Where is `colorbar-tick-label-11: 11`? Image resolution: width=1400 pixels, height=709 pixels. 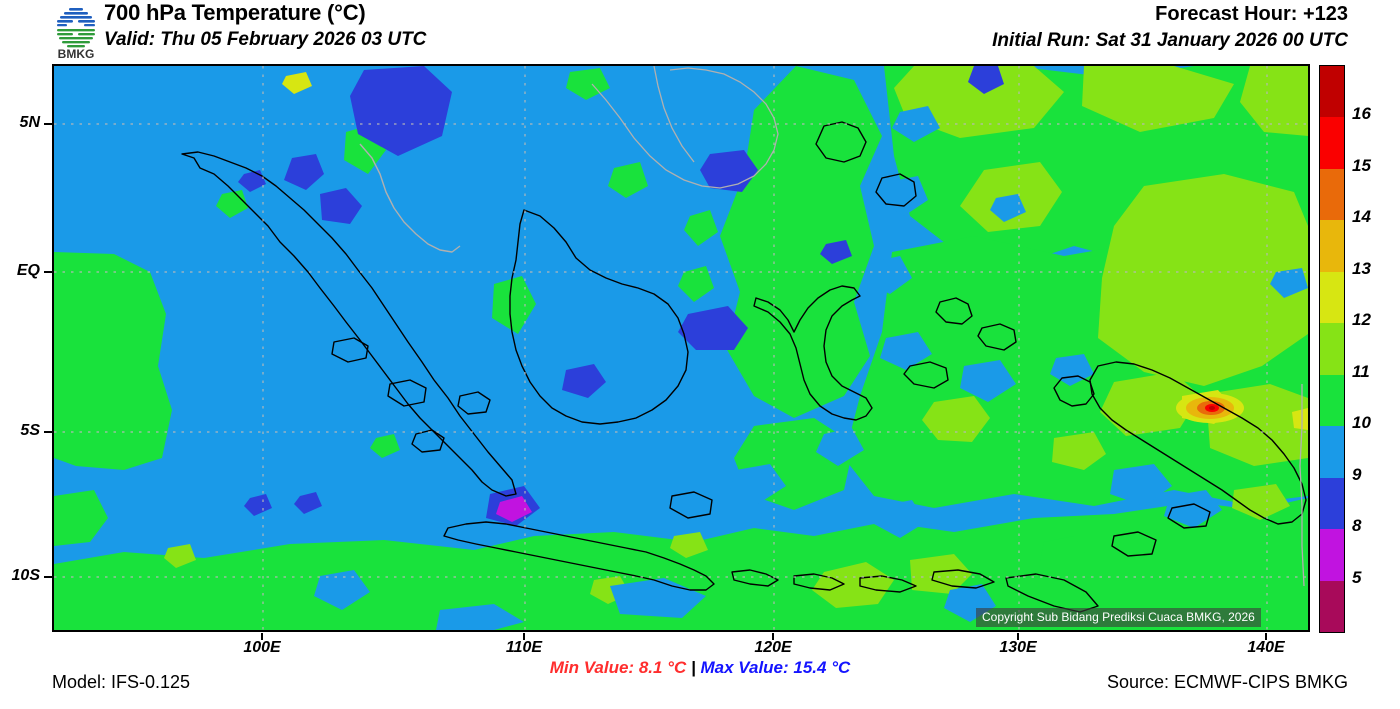
colorbar-tick-label-11: 11 is located at coordinates (1361, 371).